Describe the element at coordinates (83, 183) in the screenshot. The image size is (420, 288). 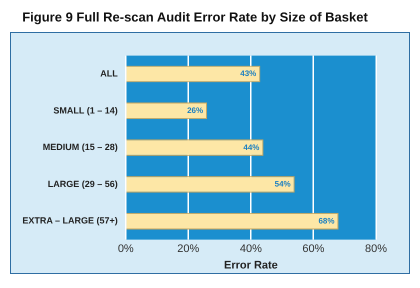
I see `y-tick-label: LARGE (29 – 56)` at that location.